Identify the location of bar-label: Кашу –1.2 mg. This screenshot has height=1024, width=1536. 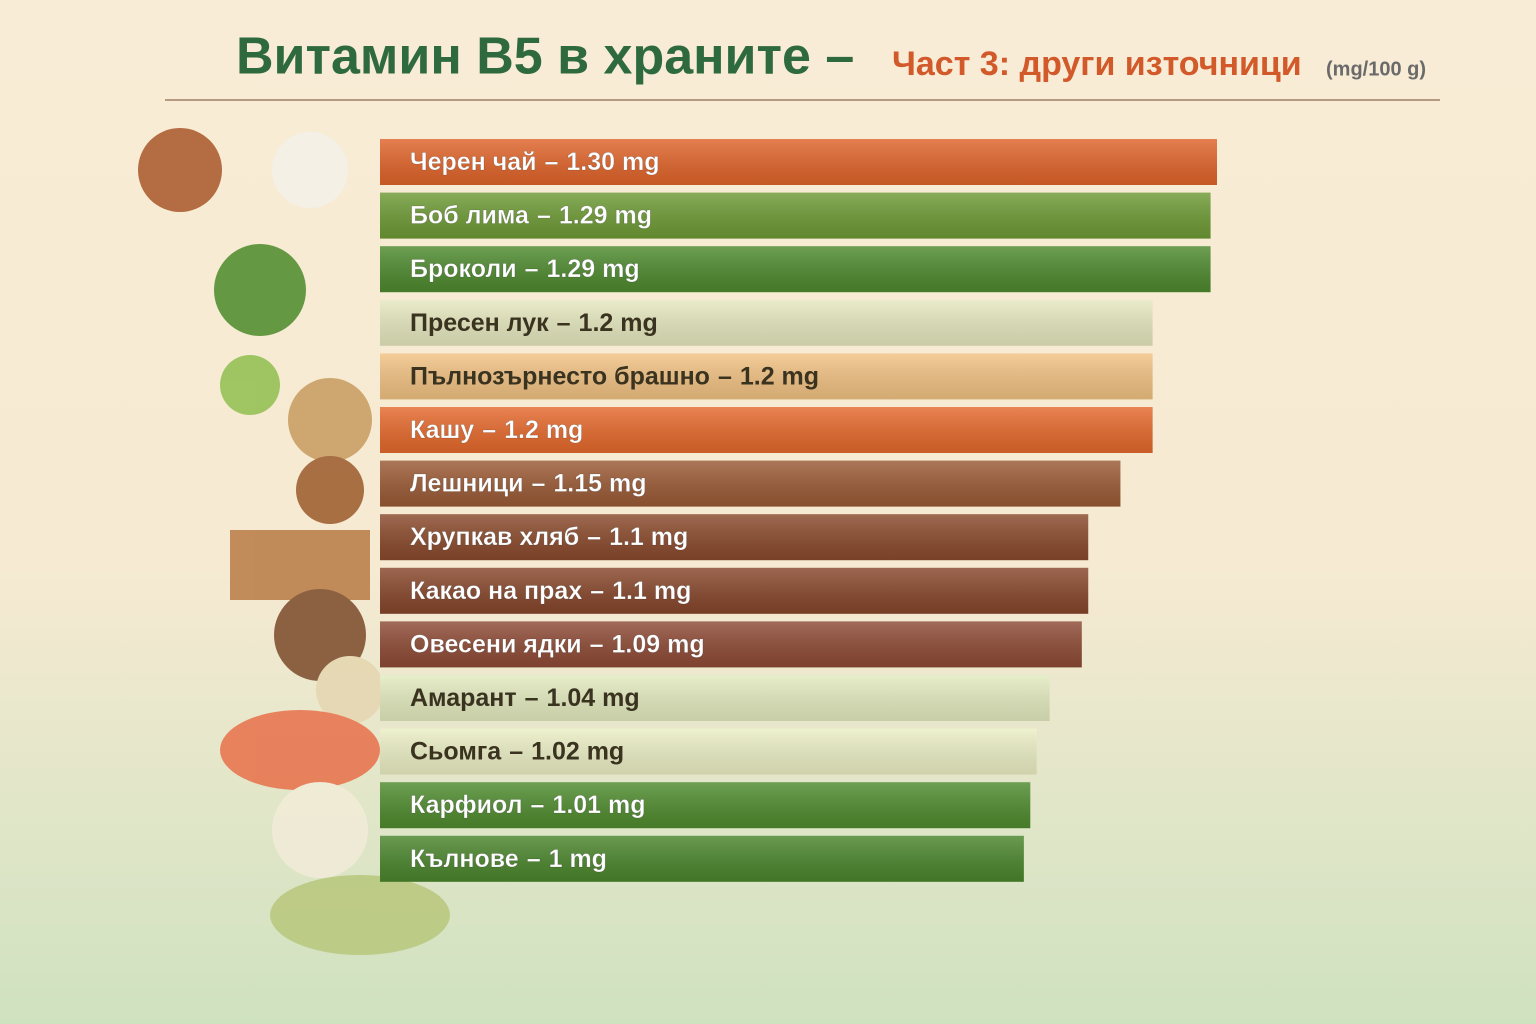
(496, 430).